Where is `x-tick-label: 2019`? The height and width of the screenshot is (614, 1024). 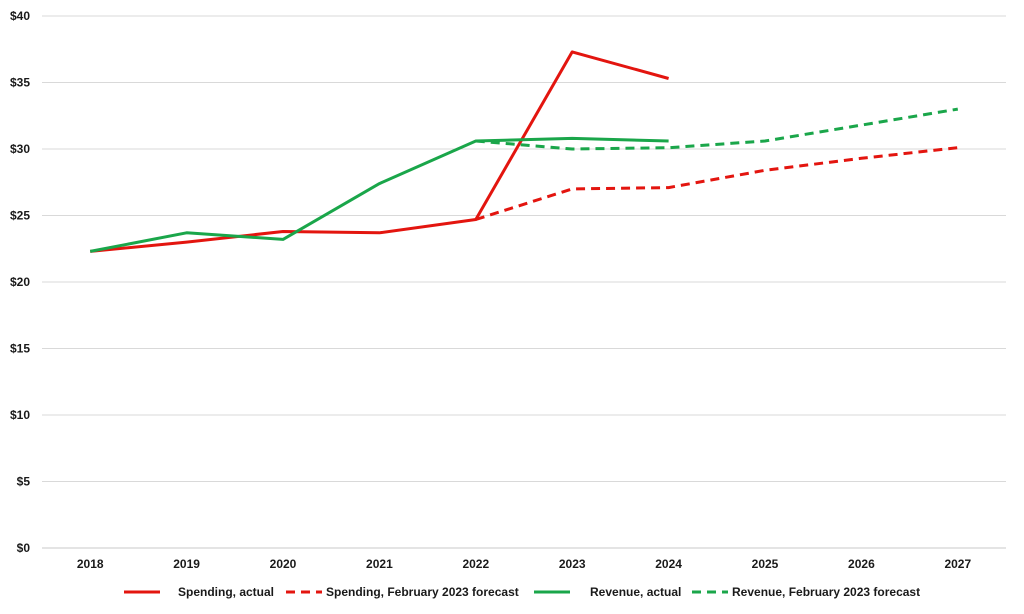
x-tick-label: 2019 is located at coordinates (186, 564).